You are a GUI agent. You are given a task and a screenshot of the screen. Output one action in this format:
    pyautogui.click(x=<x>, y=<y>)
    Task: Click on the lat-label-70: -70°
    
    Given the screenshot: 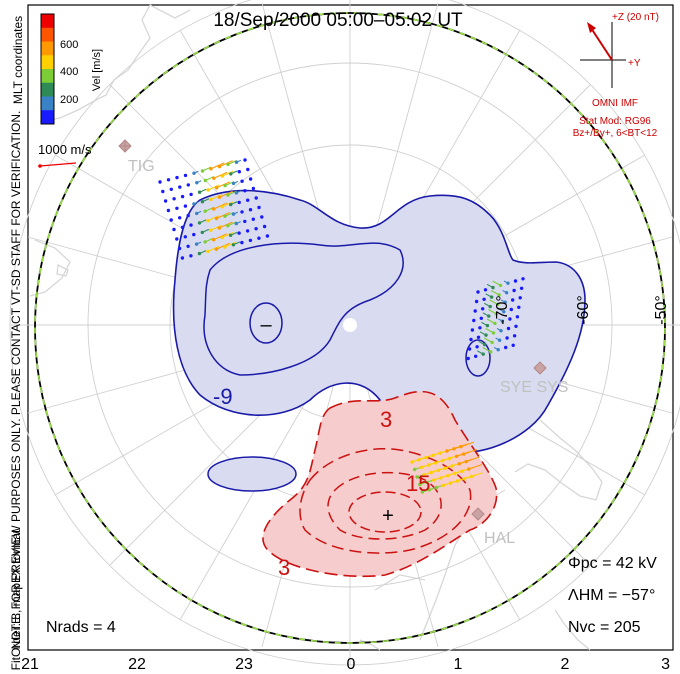 What is the action you would take?
    pyautogui.click(x=502, y=310)
    